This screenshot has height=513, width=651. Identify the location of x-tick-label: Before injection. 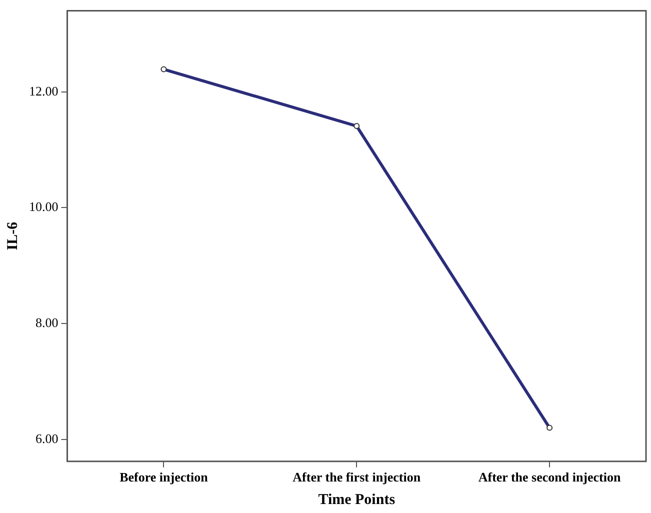
(164, 477).